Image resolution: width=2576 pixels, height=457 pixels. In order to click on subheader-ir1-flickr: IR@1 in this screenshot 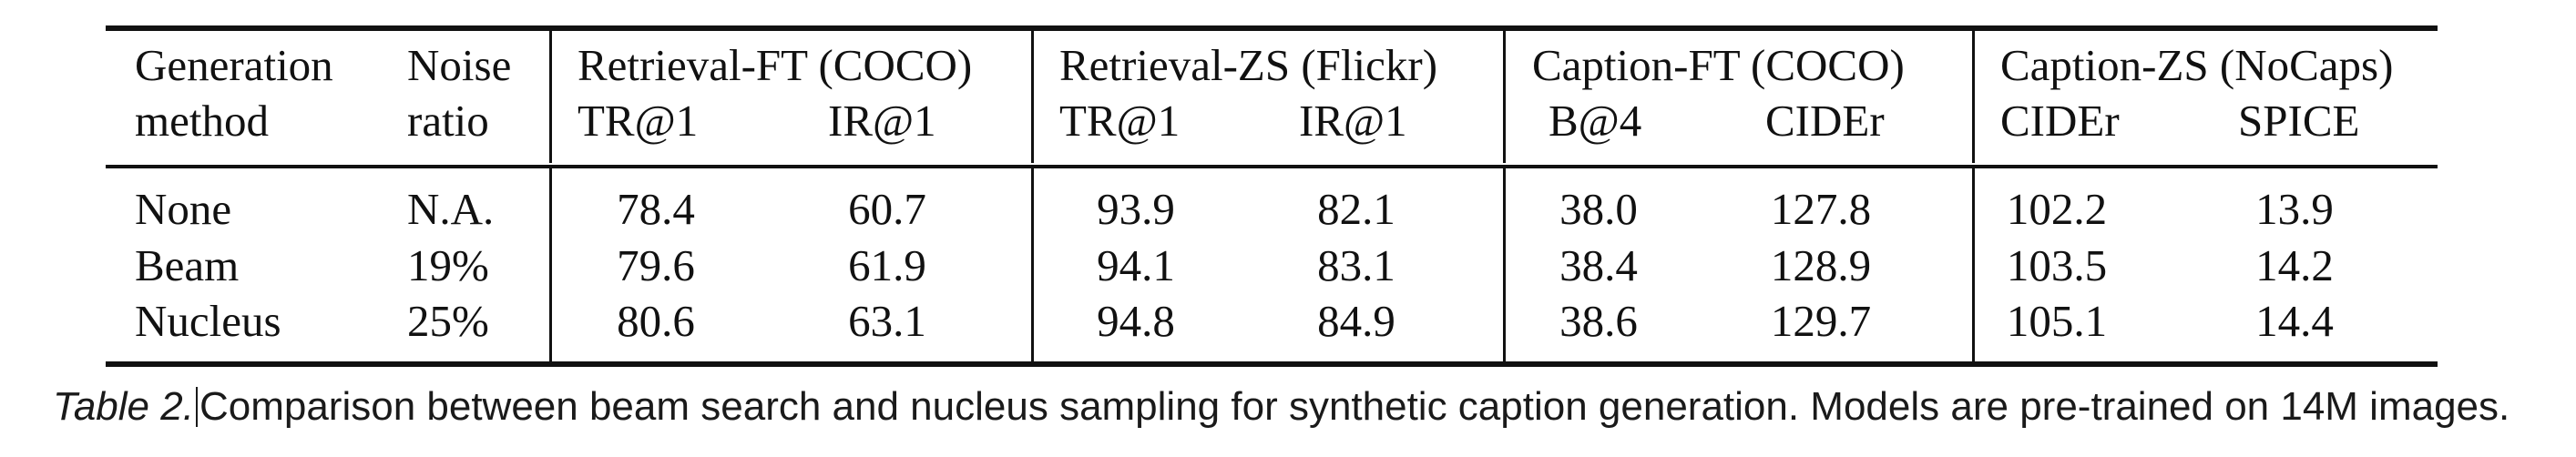, I will do `click(1353, 121)`.